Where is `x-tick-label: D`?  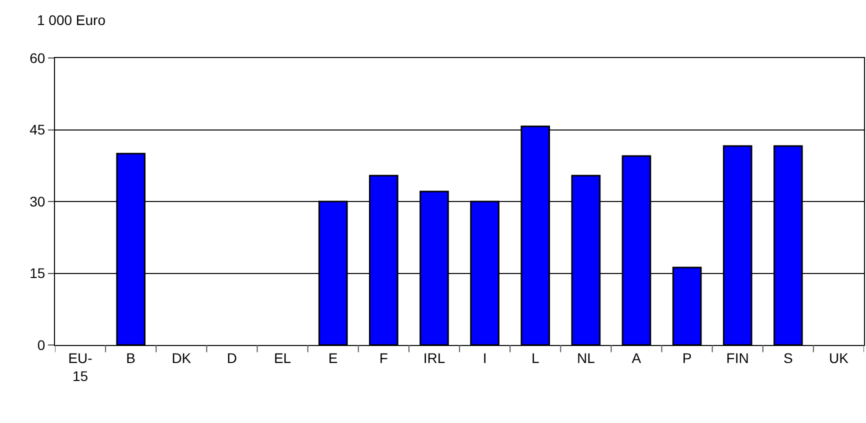 x-tick-label: D is located at coordinates (232, 358).